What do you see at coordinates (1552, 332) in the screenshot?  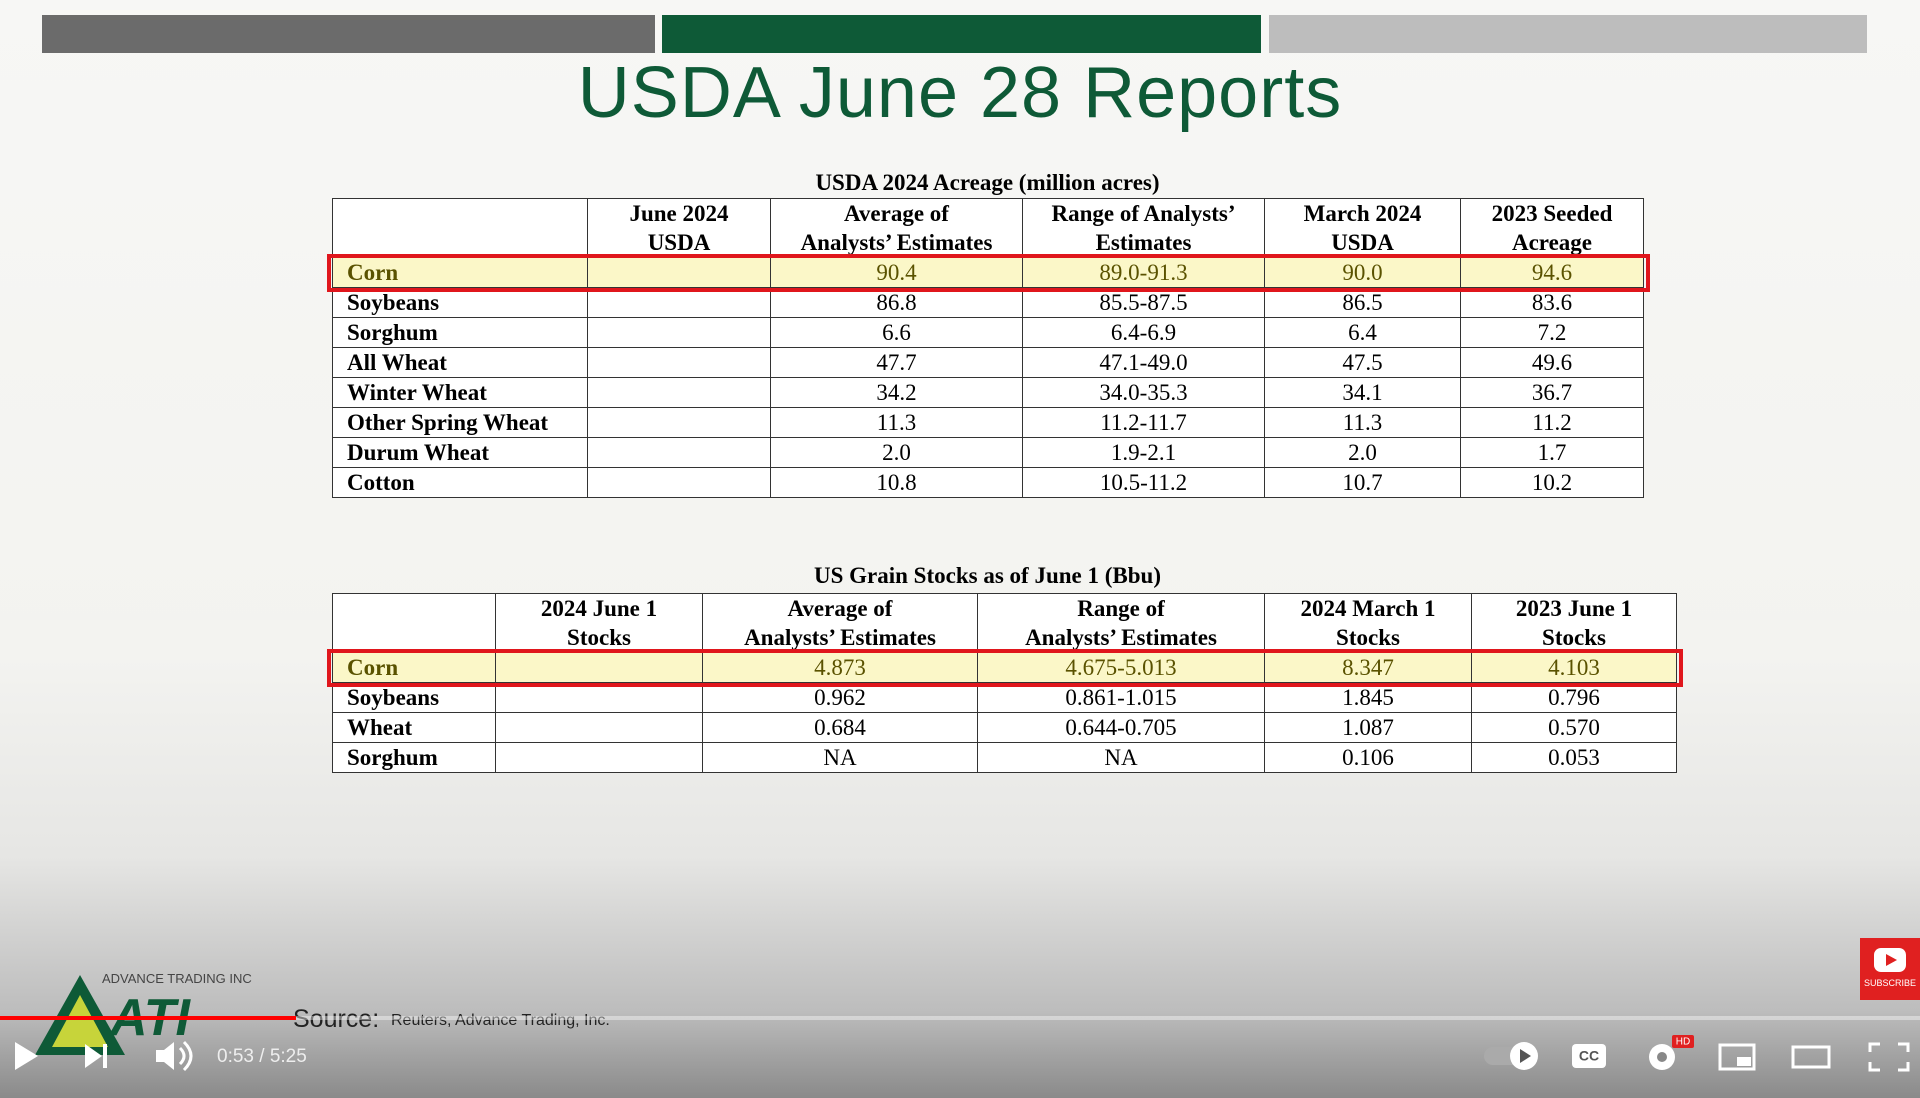 I see `cell: 7.2` at bounding box center [1552, 332].